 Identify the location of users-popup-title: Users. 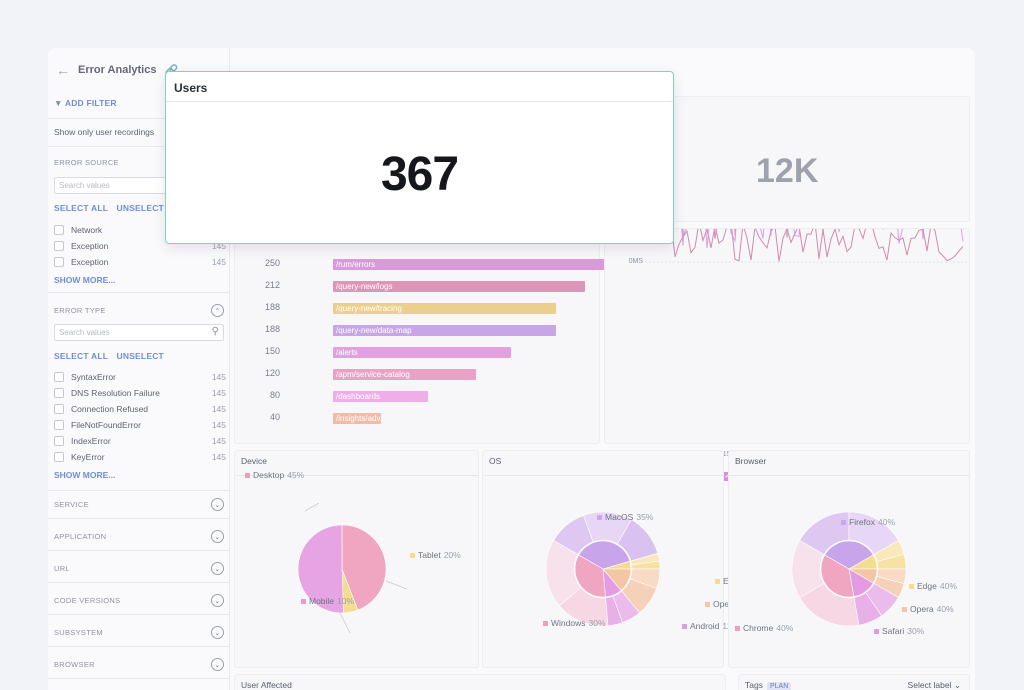
(419, 87).